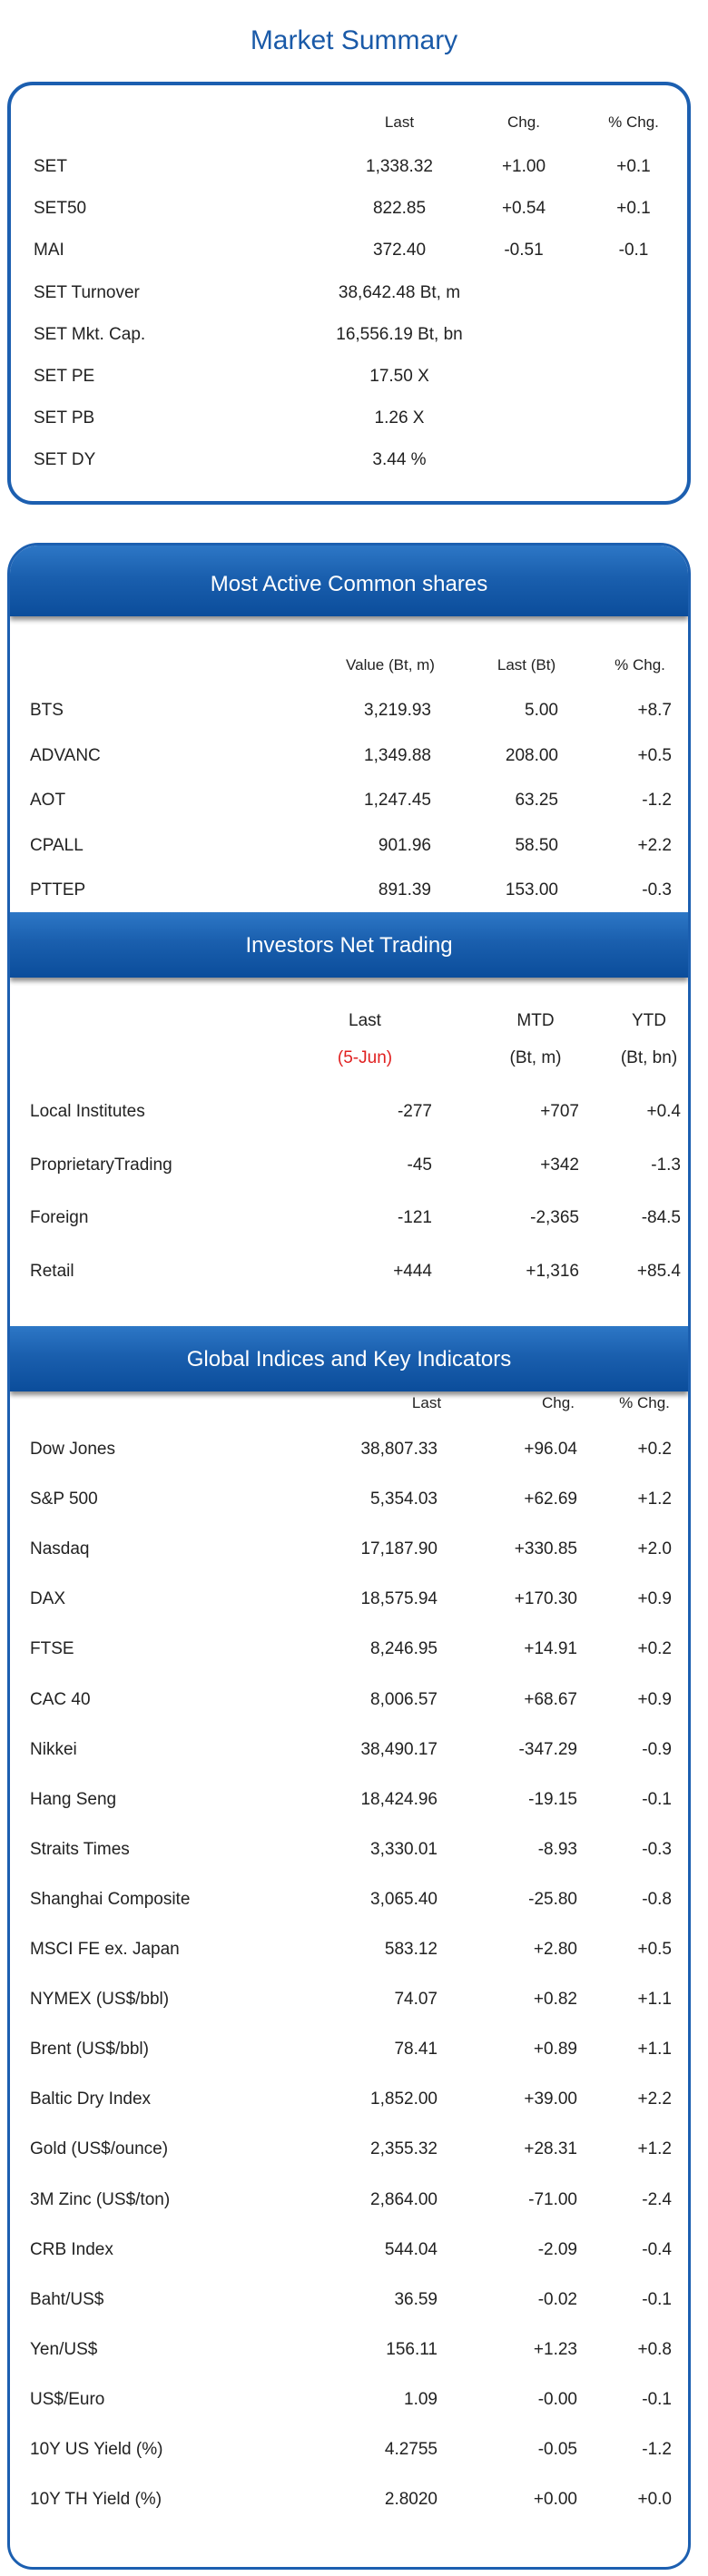  I want to click on row-last: 153.00, so click(531, 890).